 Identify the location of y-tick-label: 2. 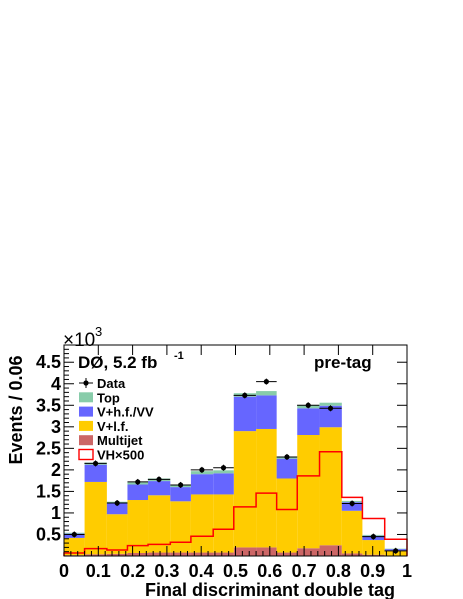
(56, 470).